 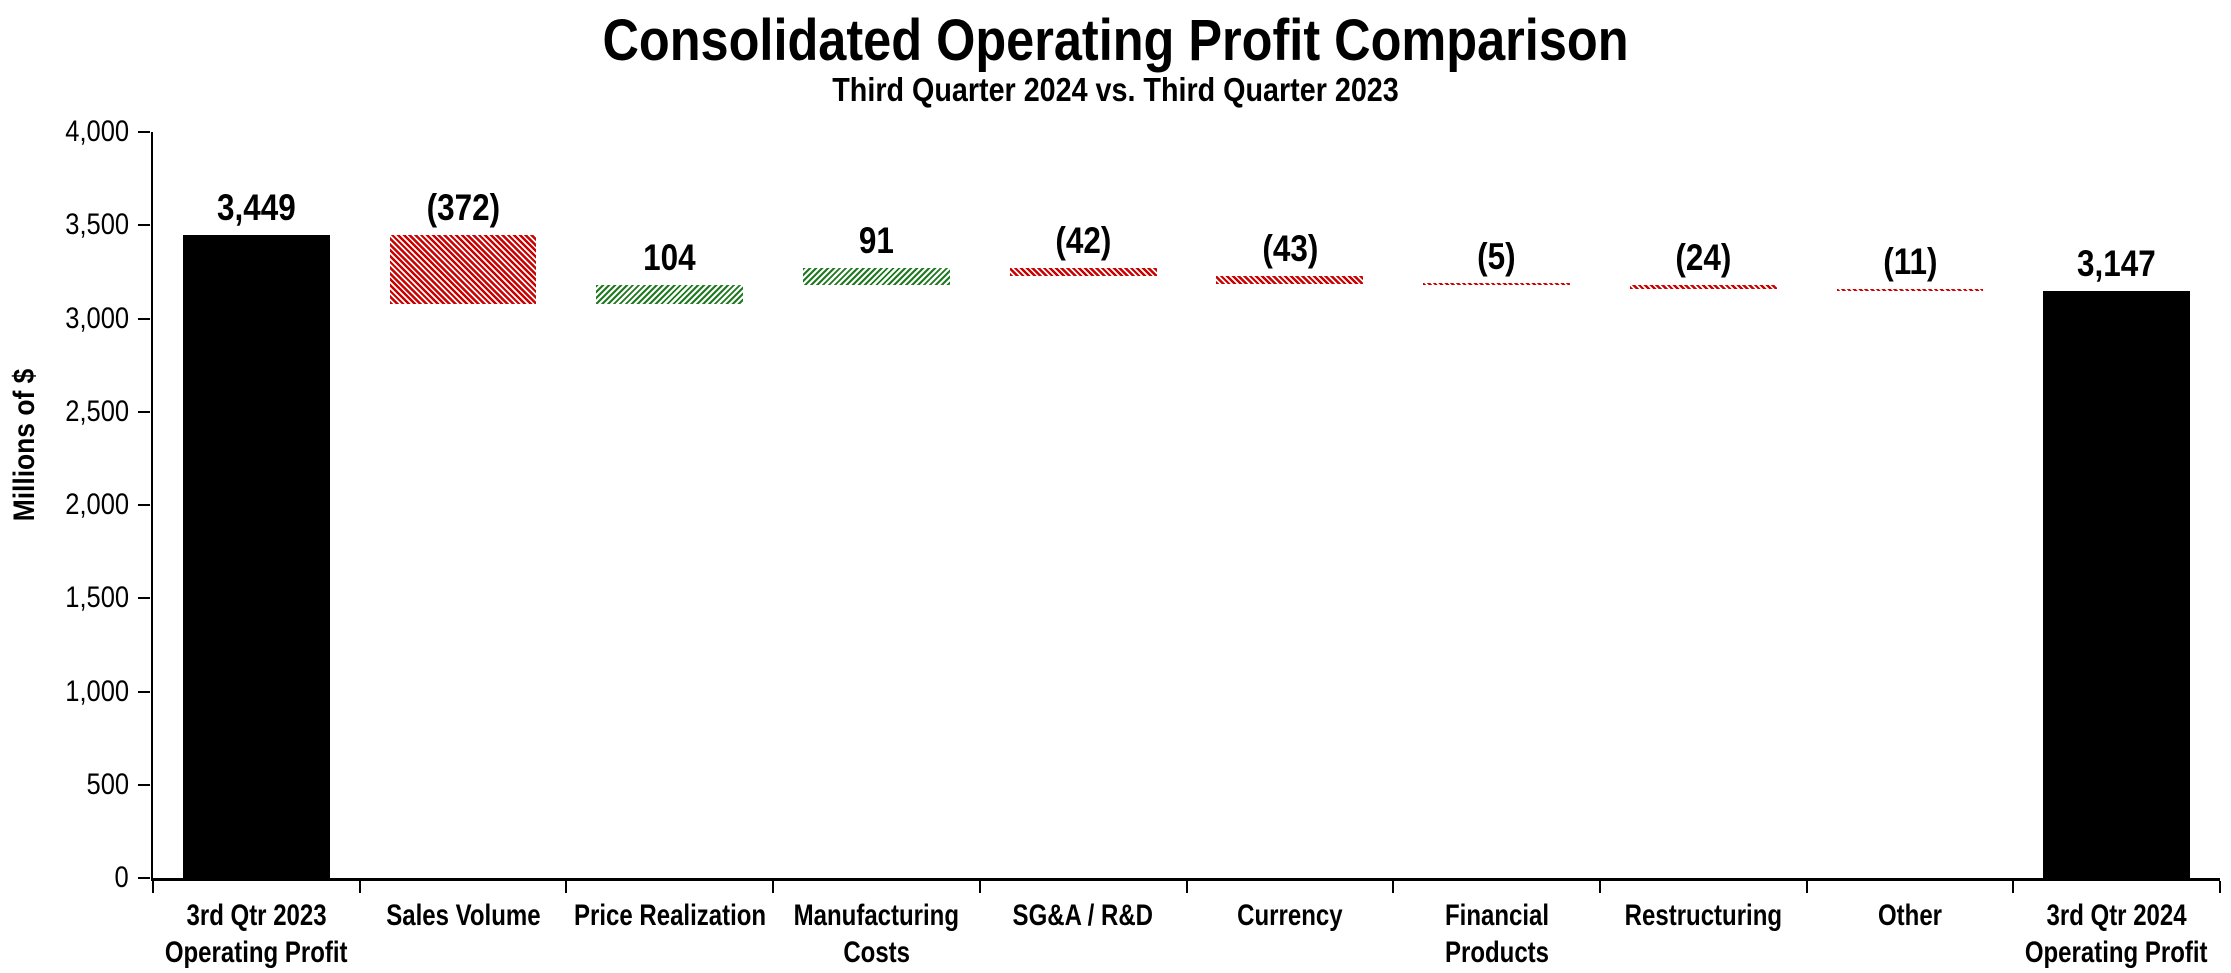 I want to click on category-label-sg-a-r-d: SG&A / R&D, so click(x=1083, y=915).